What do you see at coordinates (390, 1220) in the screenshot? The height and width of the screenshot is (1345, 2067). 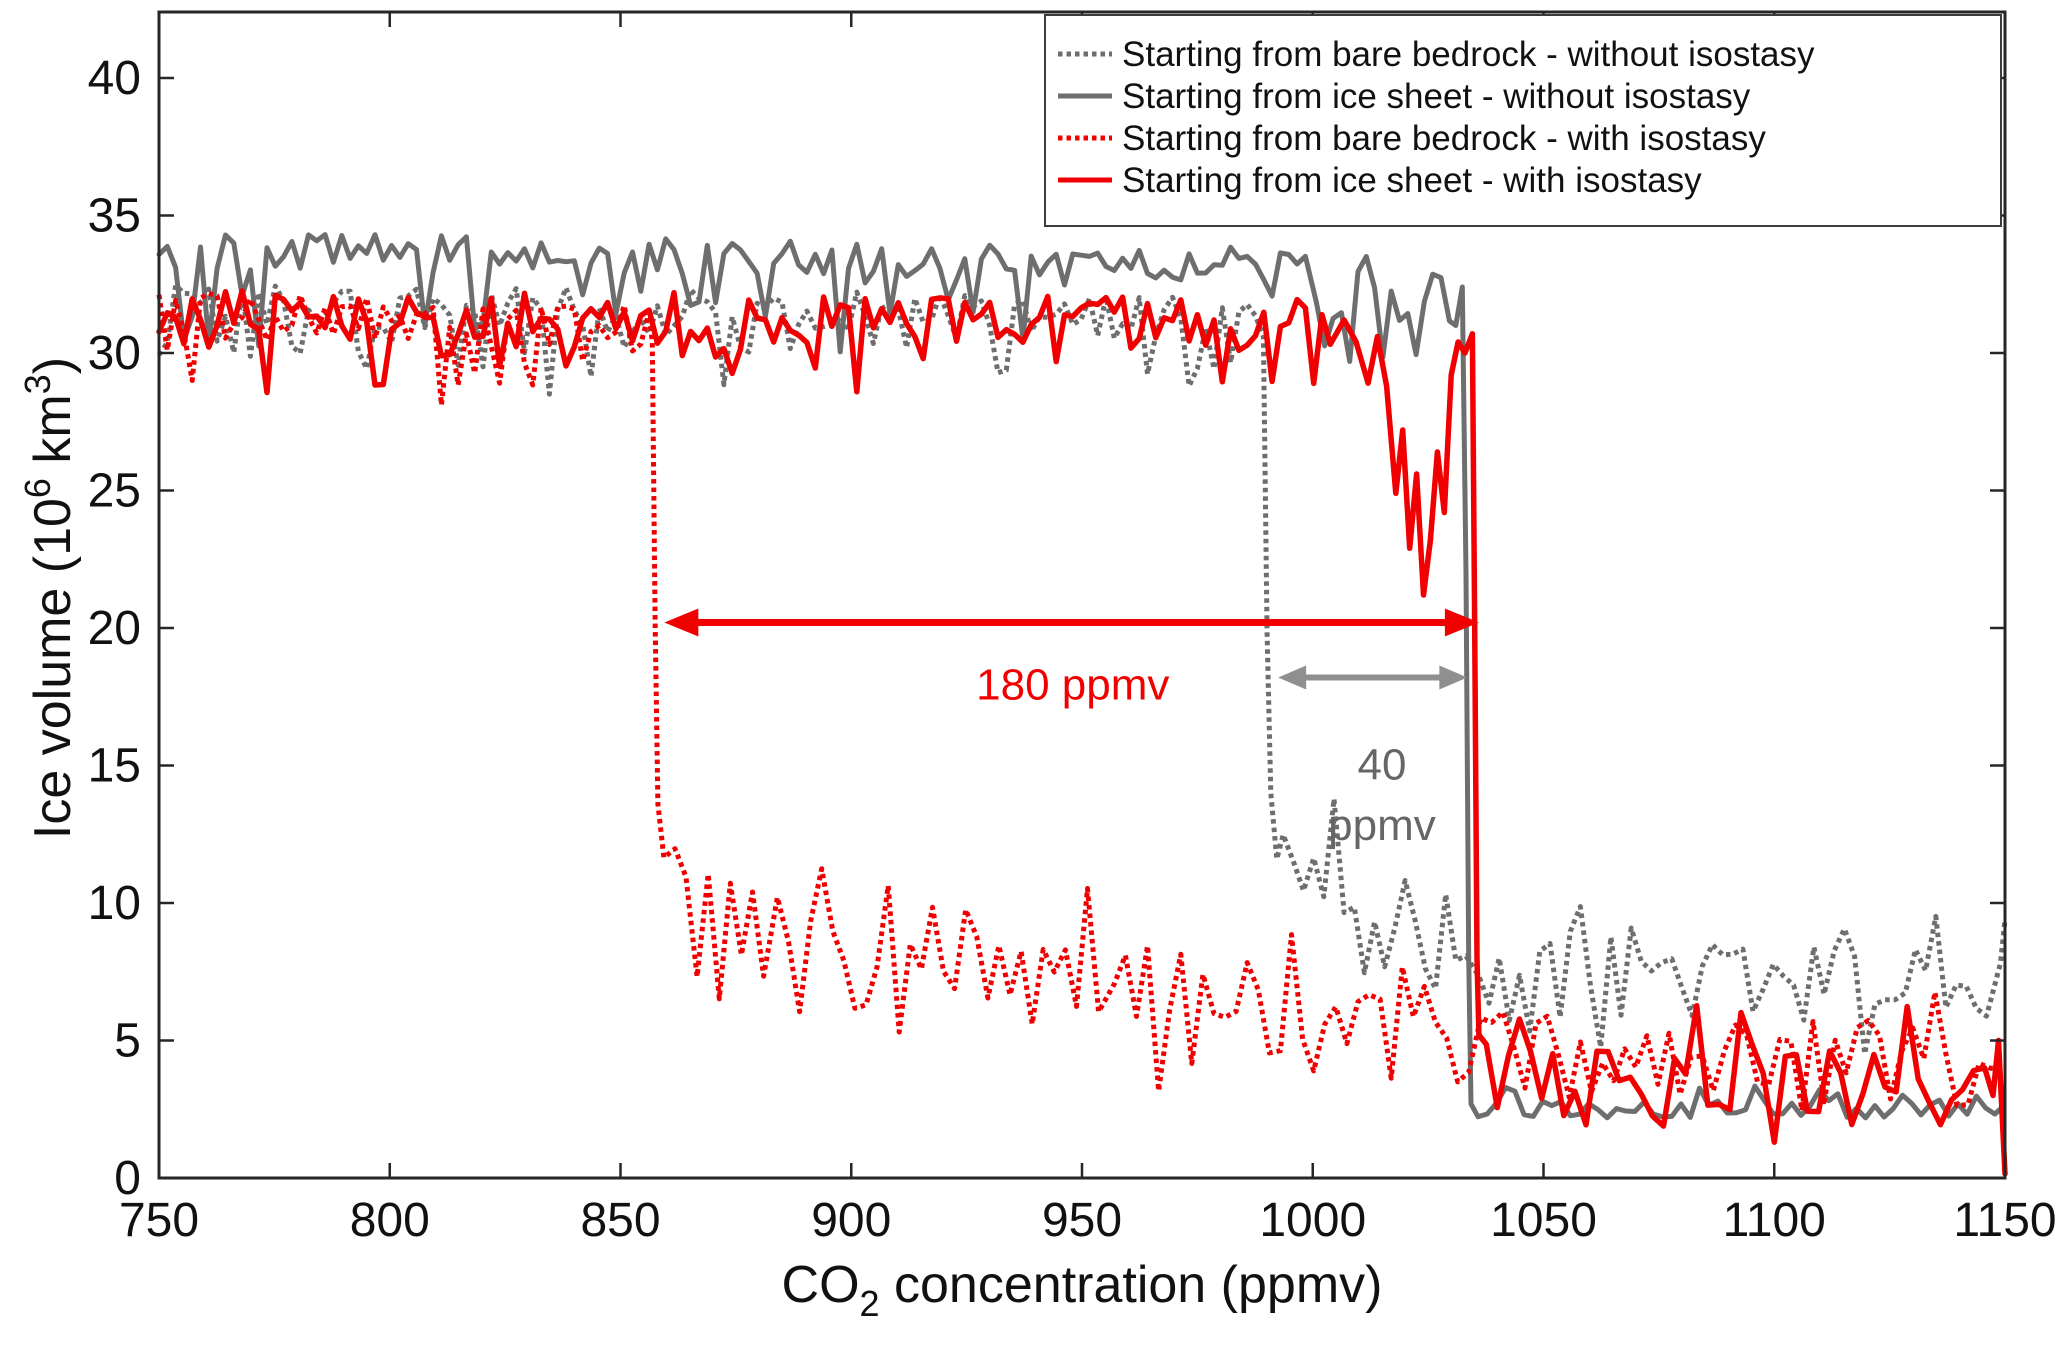 I see `x-tick-label: 800` at bounding box center [390, 1220].